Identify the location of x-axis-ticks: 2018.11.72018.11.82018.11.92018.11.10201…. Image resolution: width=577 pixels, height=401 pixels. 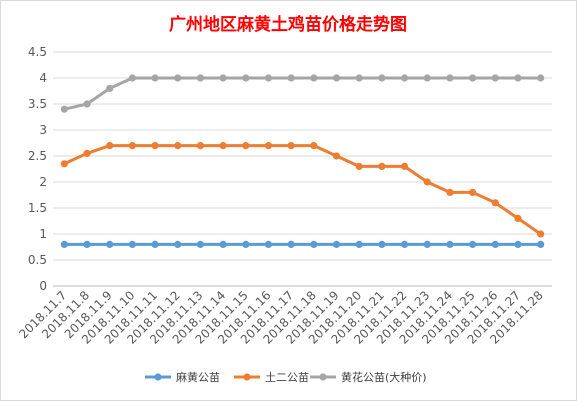
(280, 317).